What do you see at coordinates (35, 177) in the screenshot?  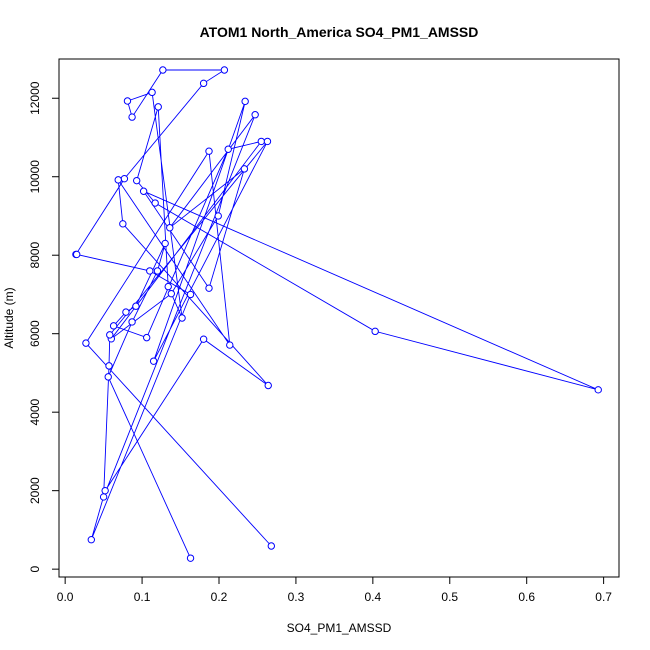 I see `y-tick-label: 10000` at bounding box center [35, 177].